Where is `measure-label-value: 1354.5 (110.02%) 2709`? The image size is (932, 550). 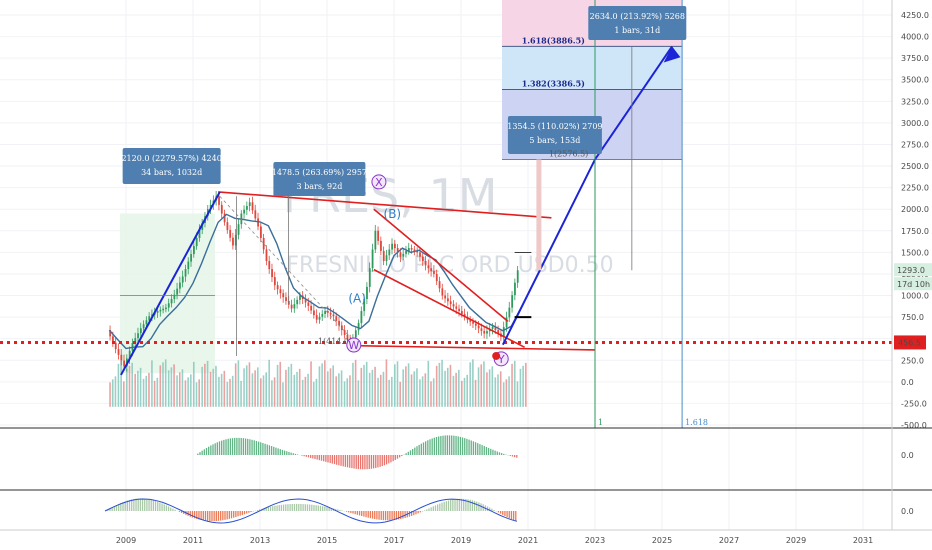
measure-label-value: 1354.5 (110.02%) 2709 is located at coordinates (554, 126).